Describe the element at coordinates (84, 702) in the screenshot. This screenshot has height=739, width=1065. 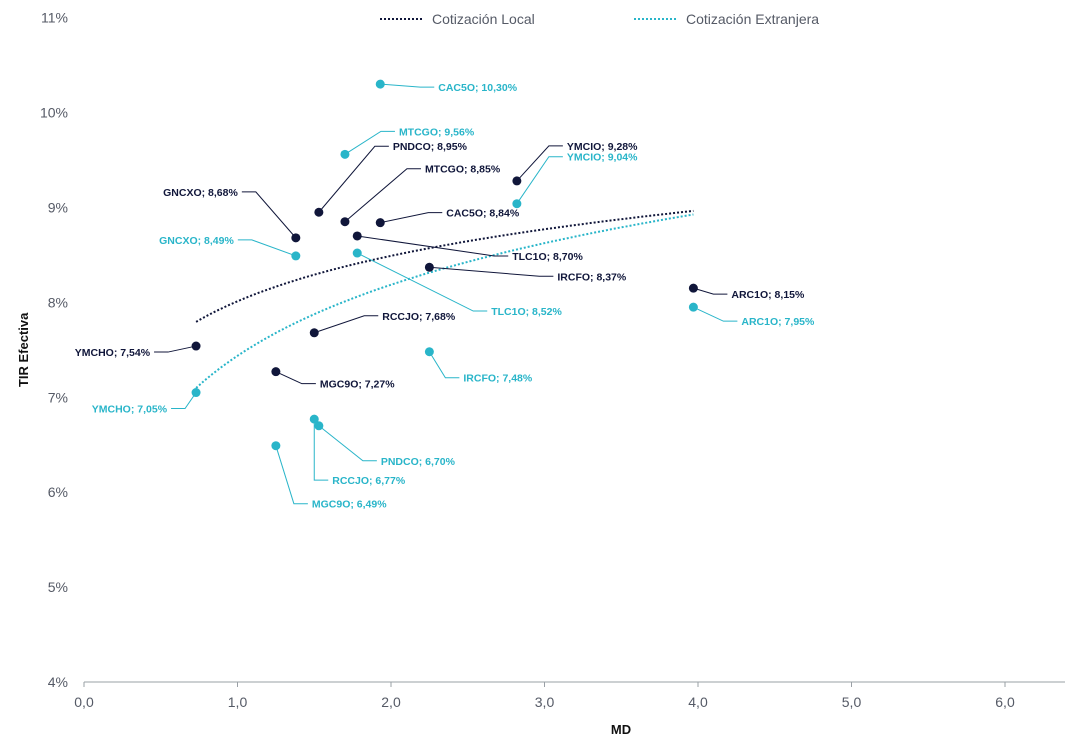
I see `x-tick-label: 0,0` at that location.